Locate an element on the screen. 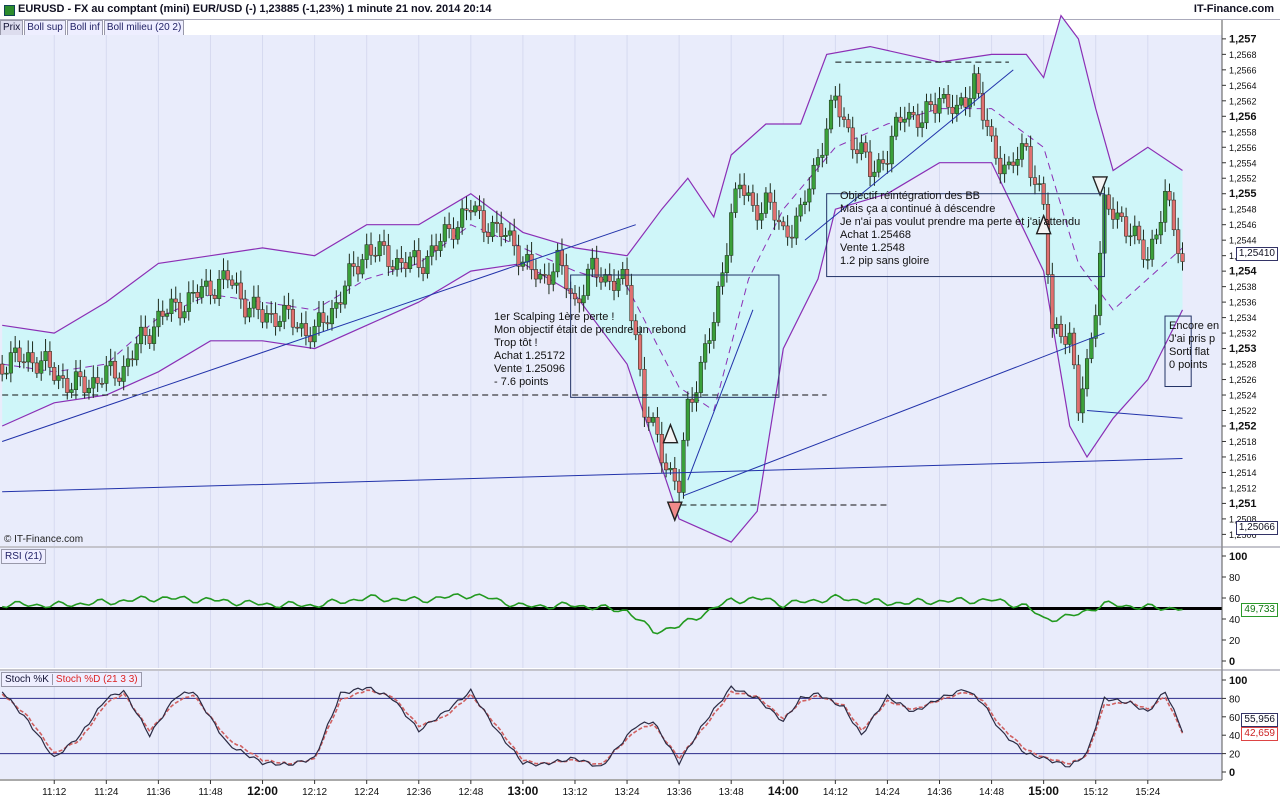  stoch-k-last-label: 55,956 is located at coordinates (1259, 720).